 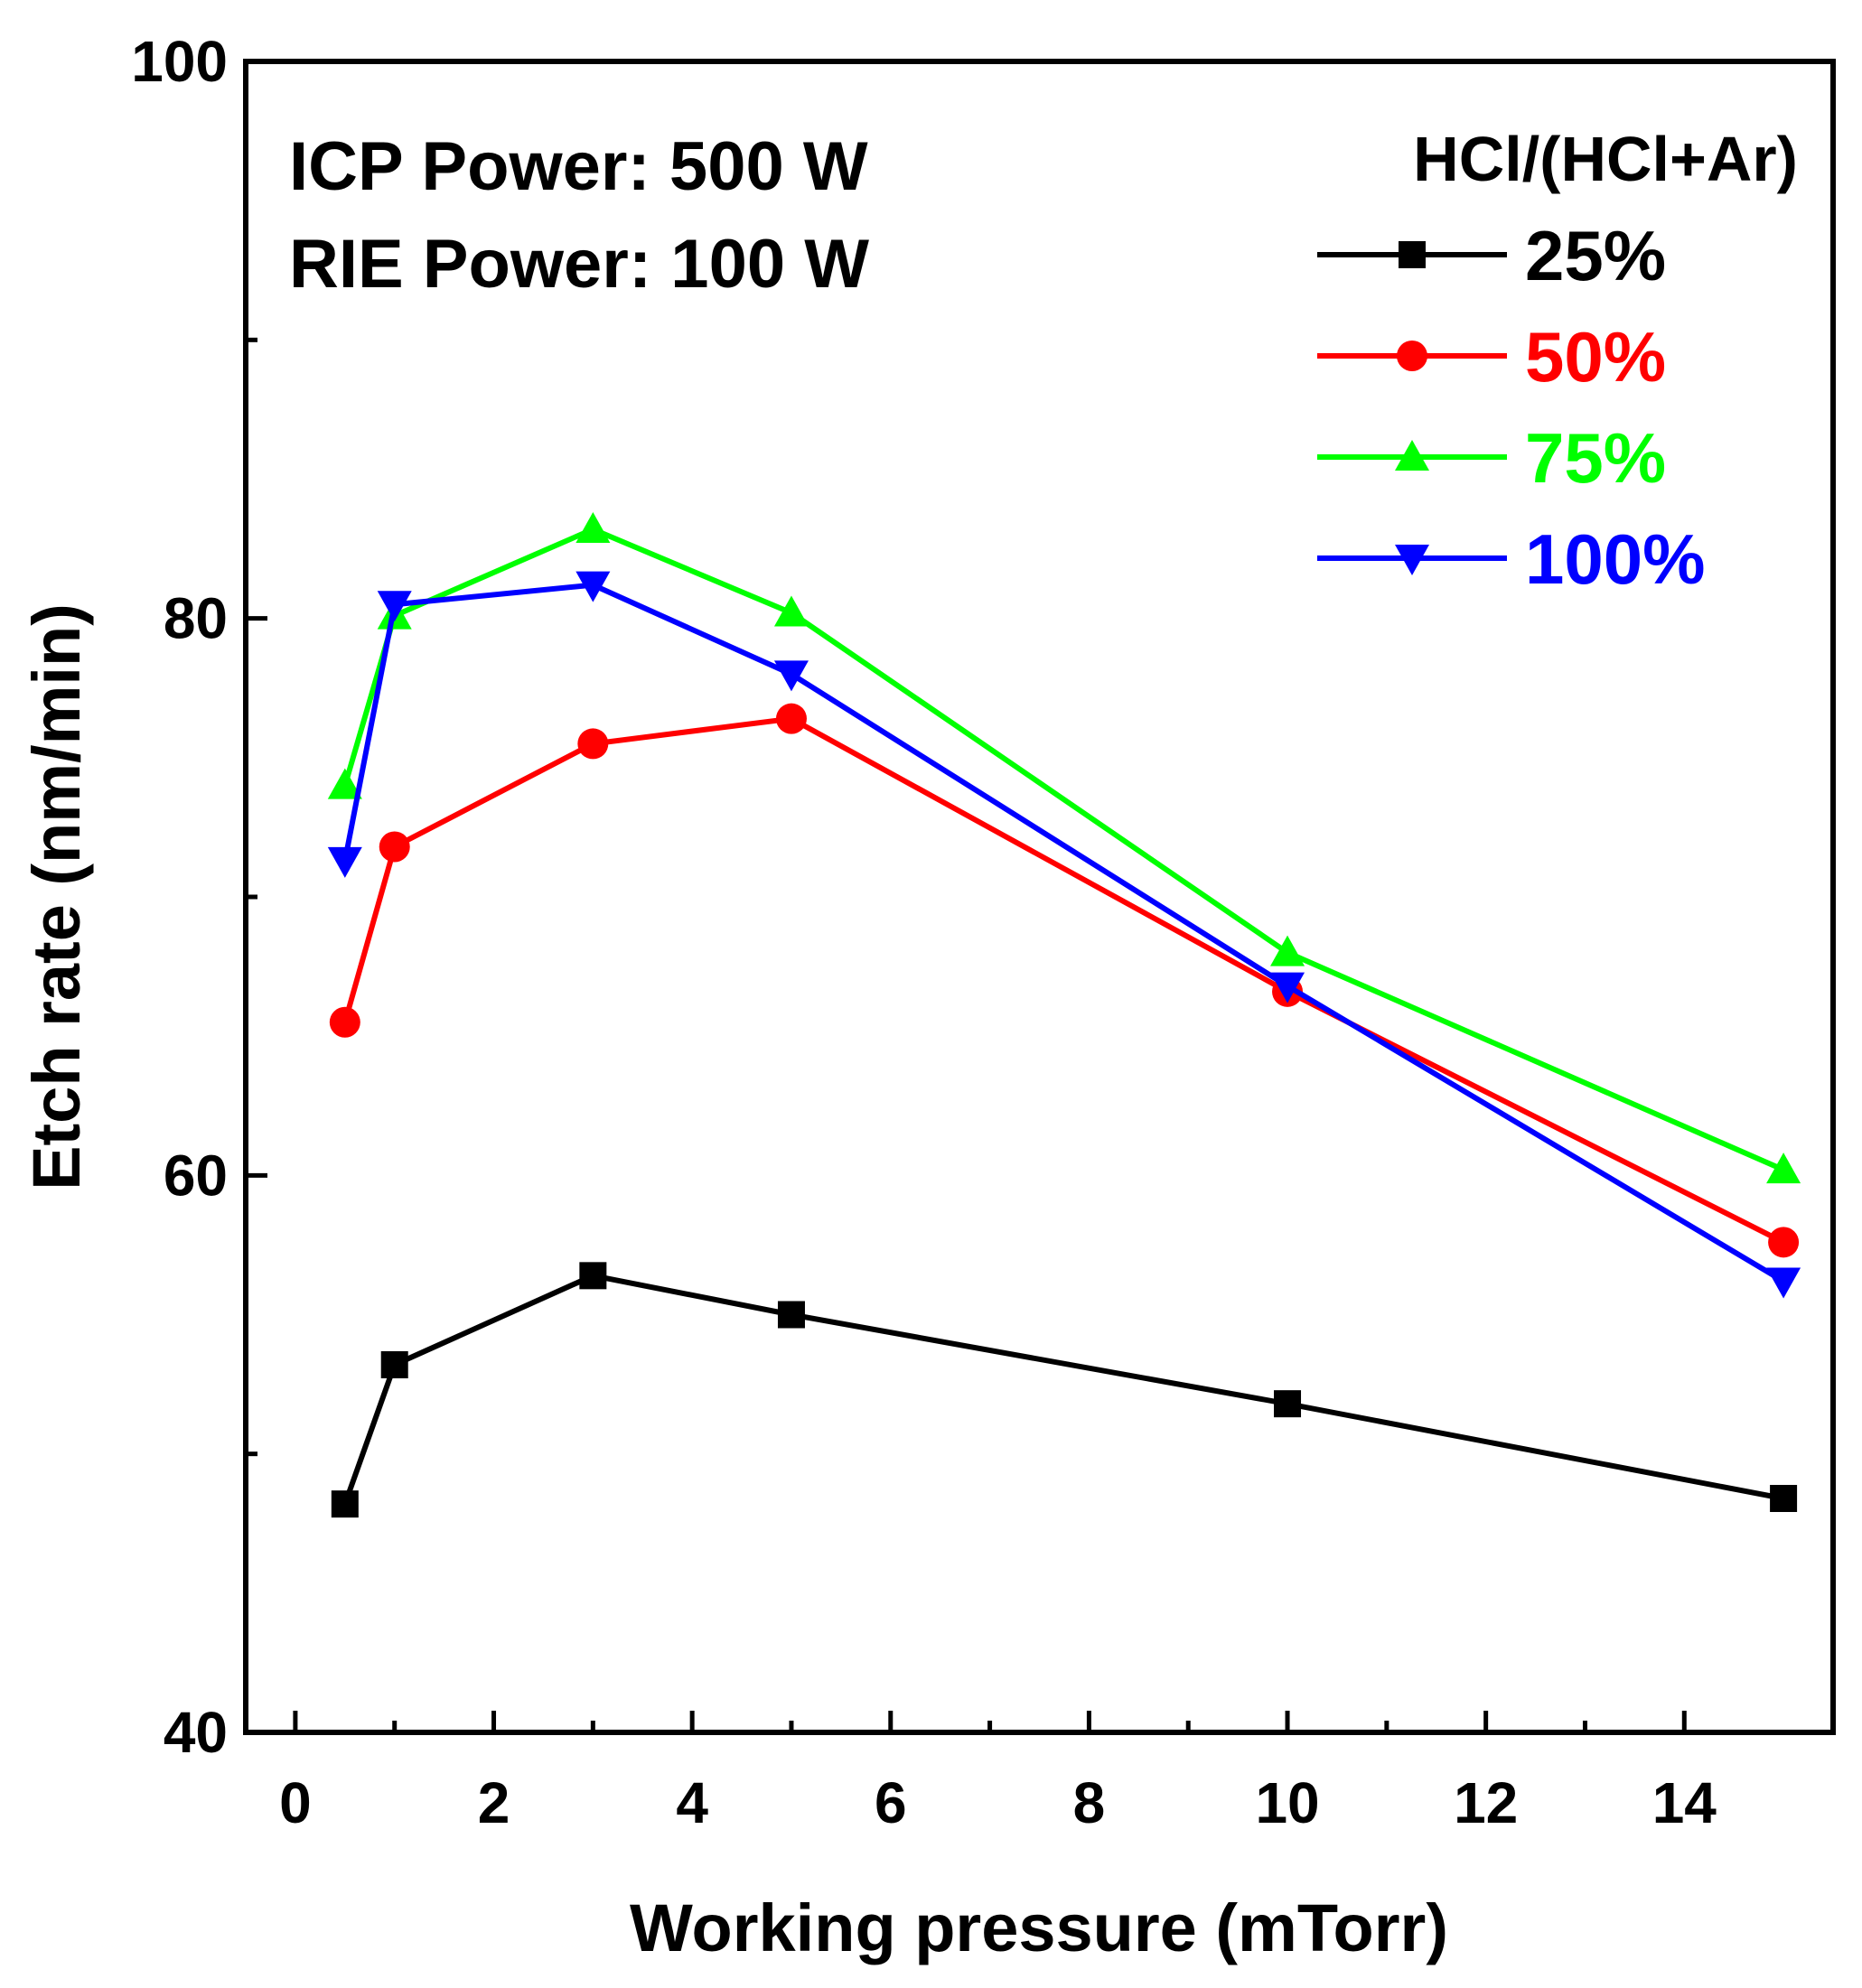 What do you see at coordinates (1287, 1803) in the screenshot?
I see `x-tick-label: 10` at bounding box center [1287, 1803].